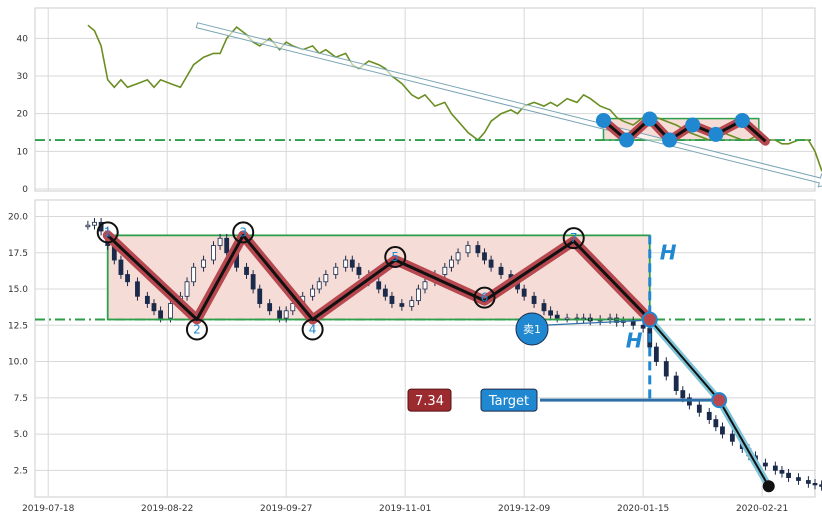 This screenshot has height=524, width=822. What do you see at coordinates (25, 190) in the screenshot?
I see `top-y-tick-label: 0` at bounding box center [25, 190].